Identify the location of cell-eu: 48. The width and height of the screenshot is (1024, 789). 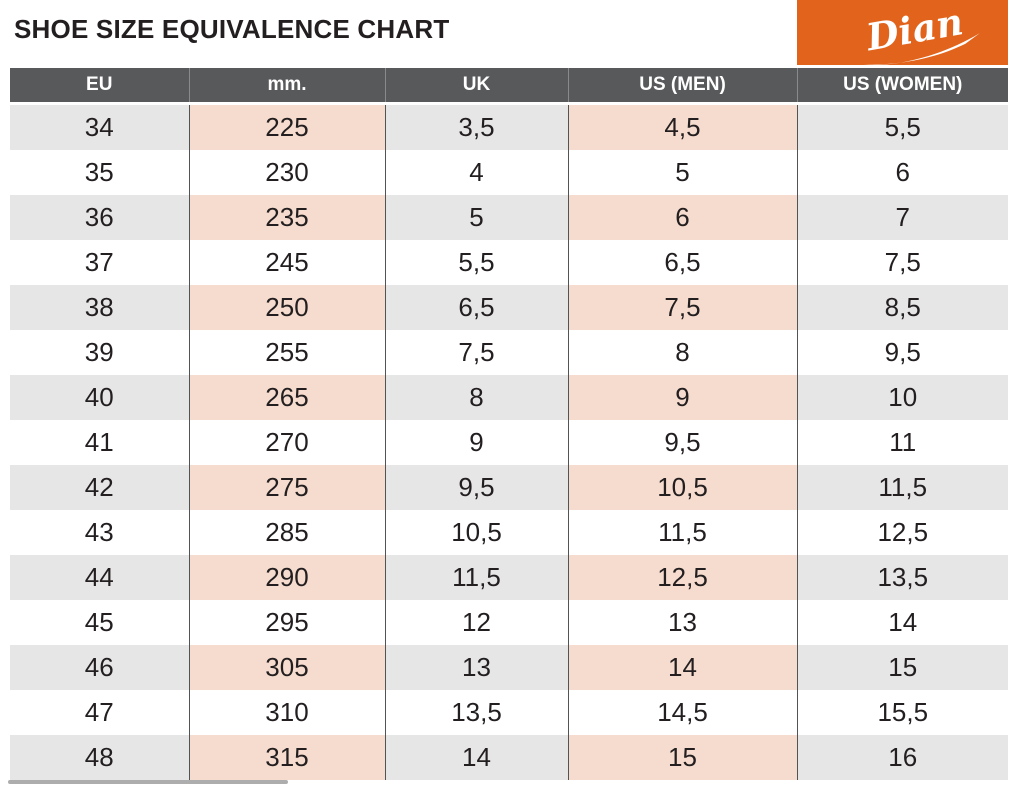
(100, 757).